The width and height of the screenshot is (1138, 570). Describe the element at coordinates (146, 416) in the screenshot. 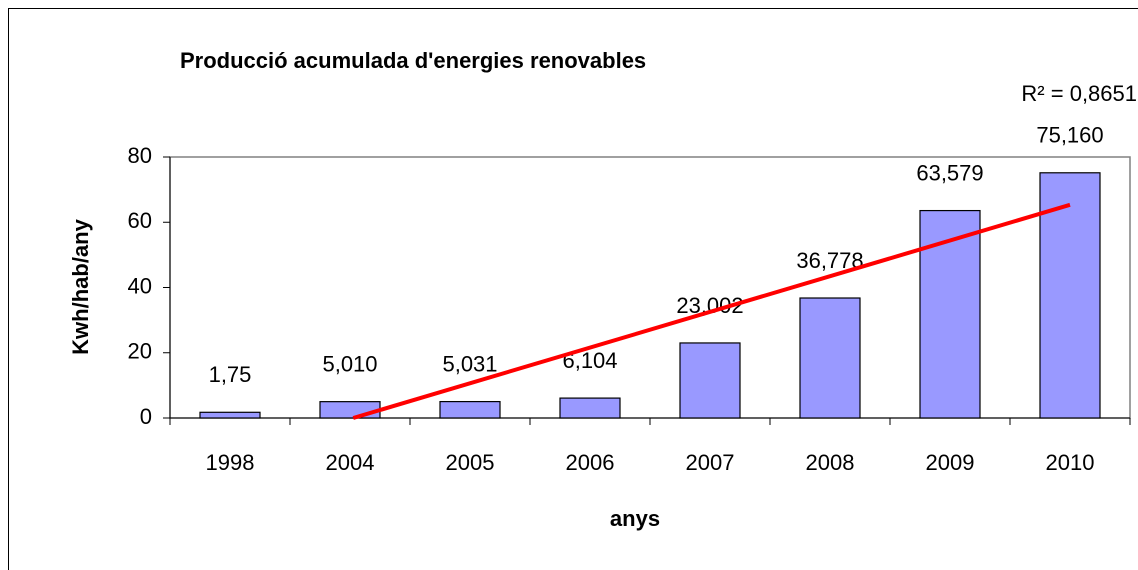

I see `y-tick-label: 0` at that location.